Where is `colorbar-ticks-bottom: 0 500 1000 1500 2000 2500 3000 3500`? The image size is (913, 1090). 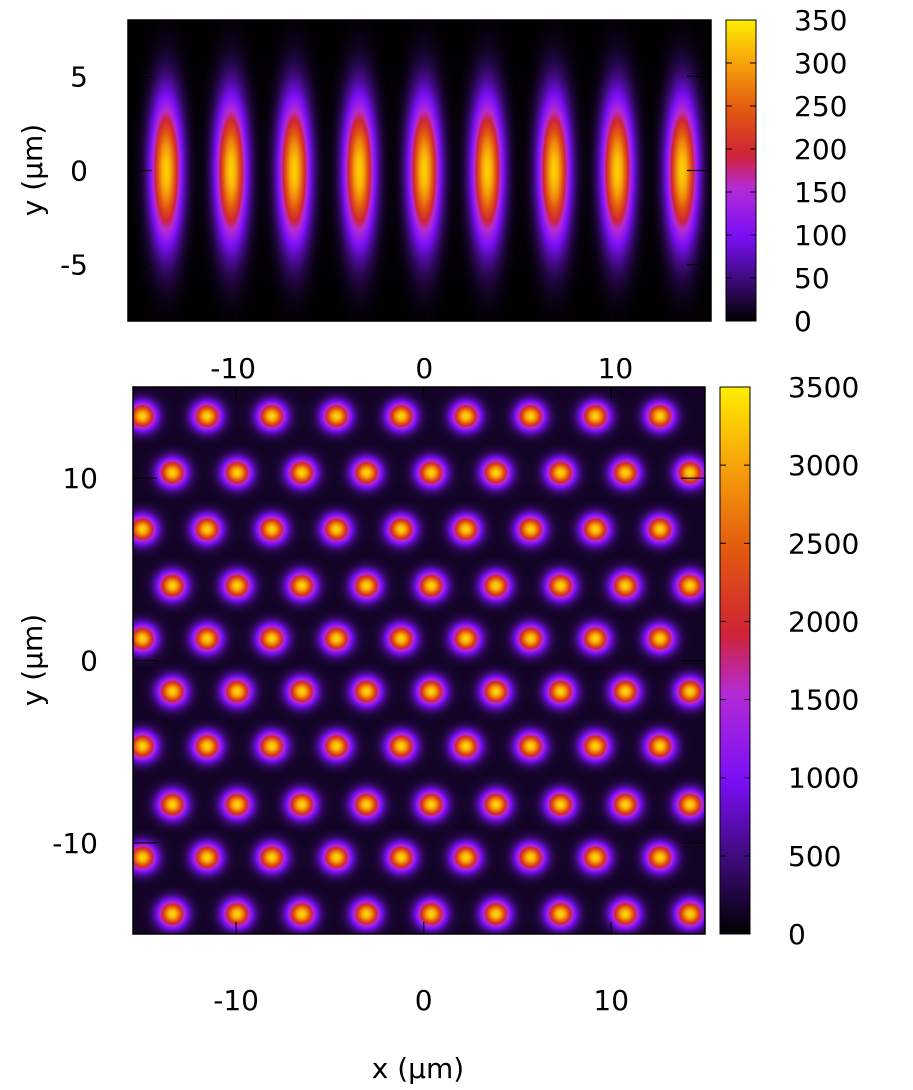 colorbar-ticks-bottom: 0 500 1000 1500 2000 2500 3000 3500 is located at coordinates (789, 661).